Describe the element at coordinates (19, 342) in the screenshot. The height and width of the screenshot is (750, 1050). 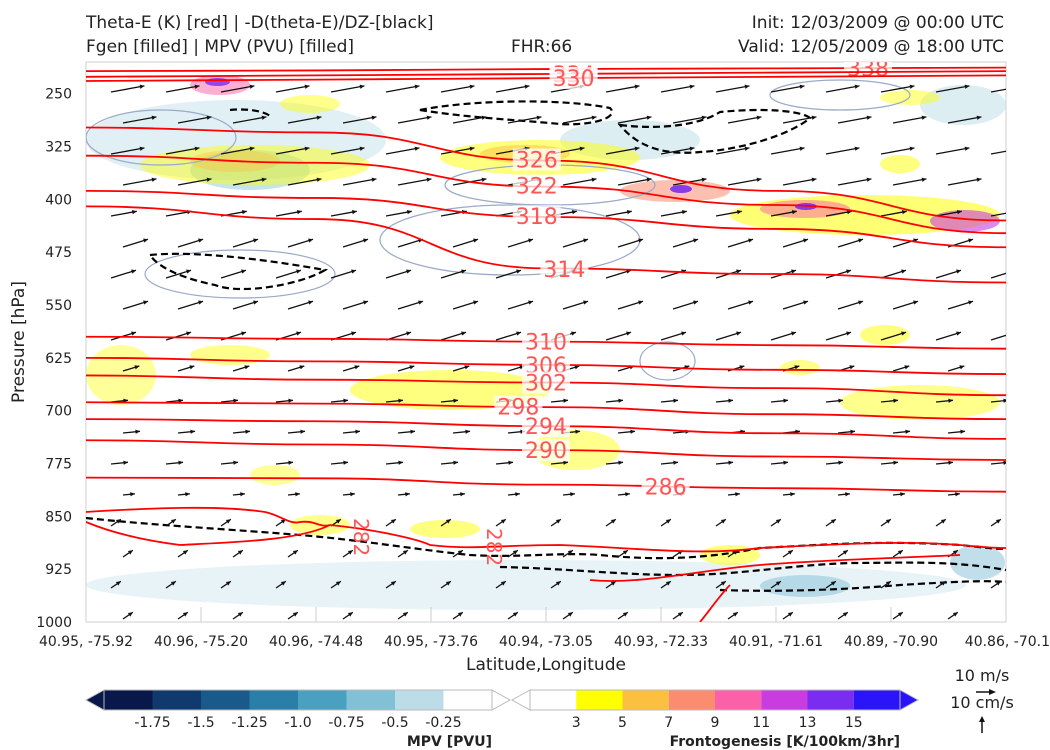
I see `y-axis-label: Pressure [hPa]` at that location.